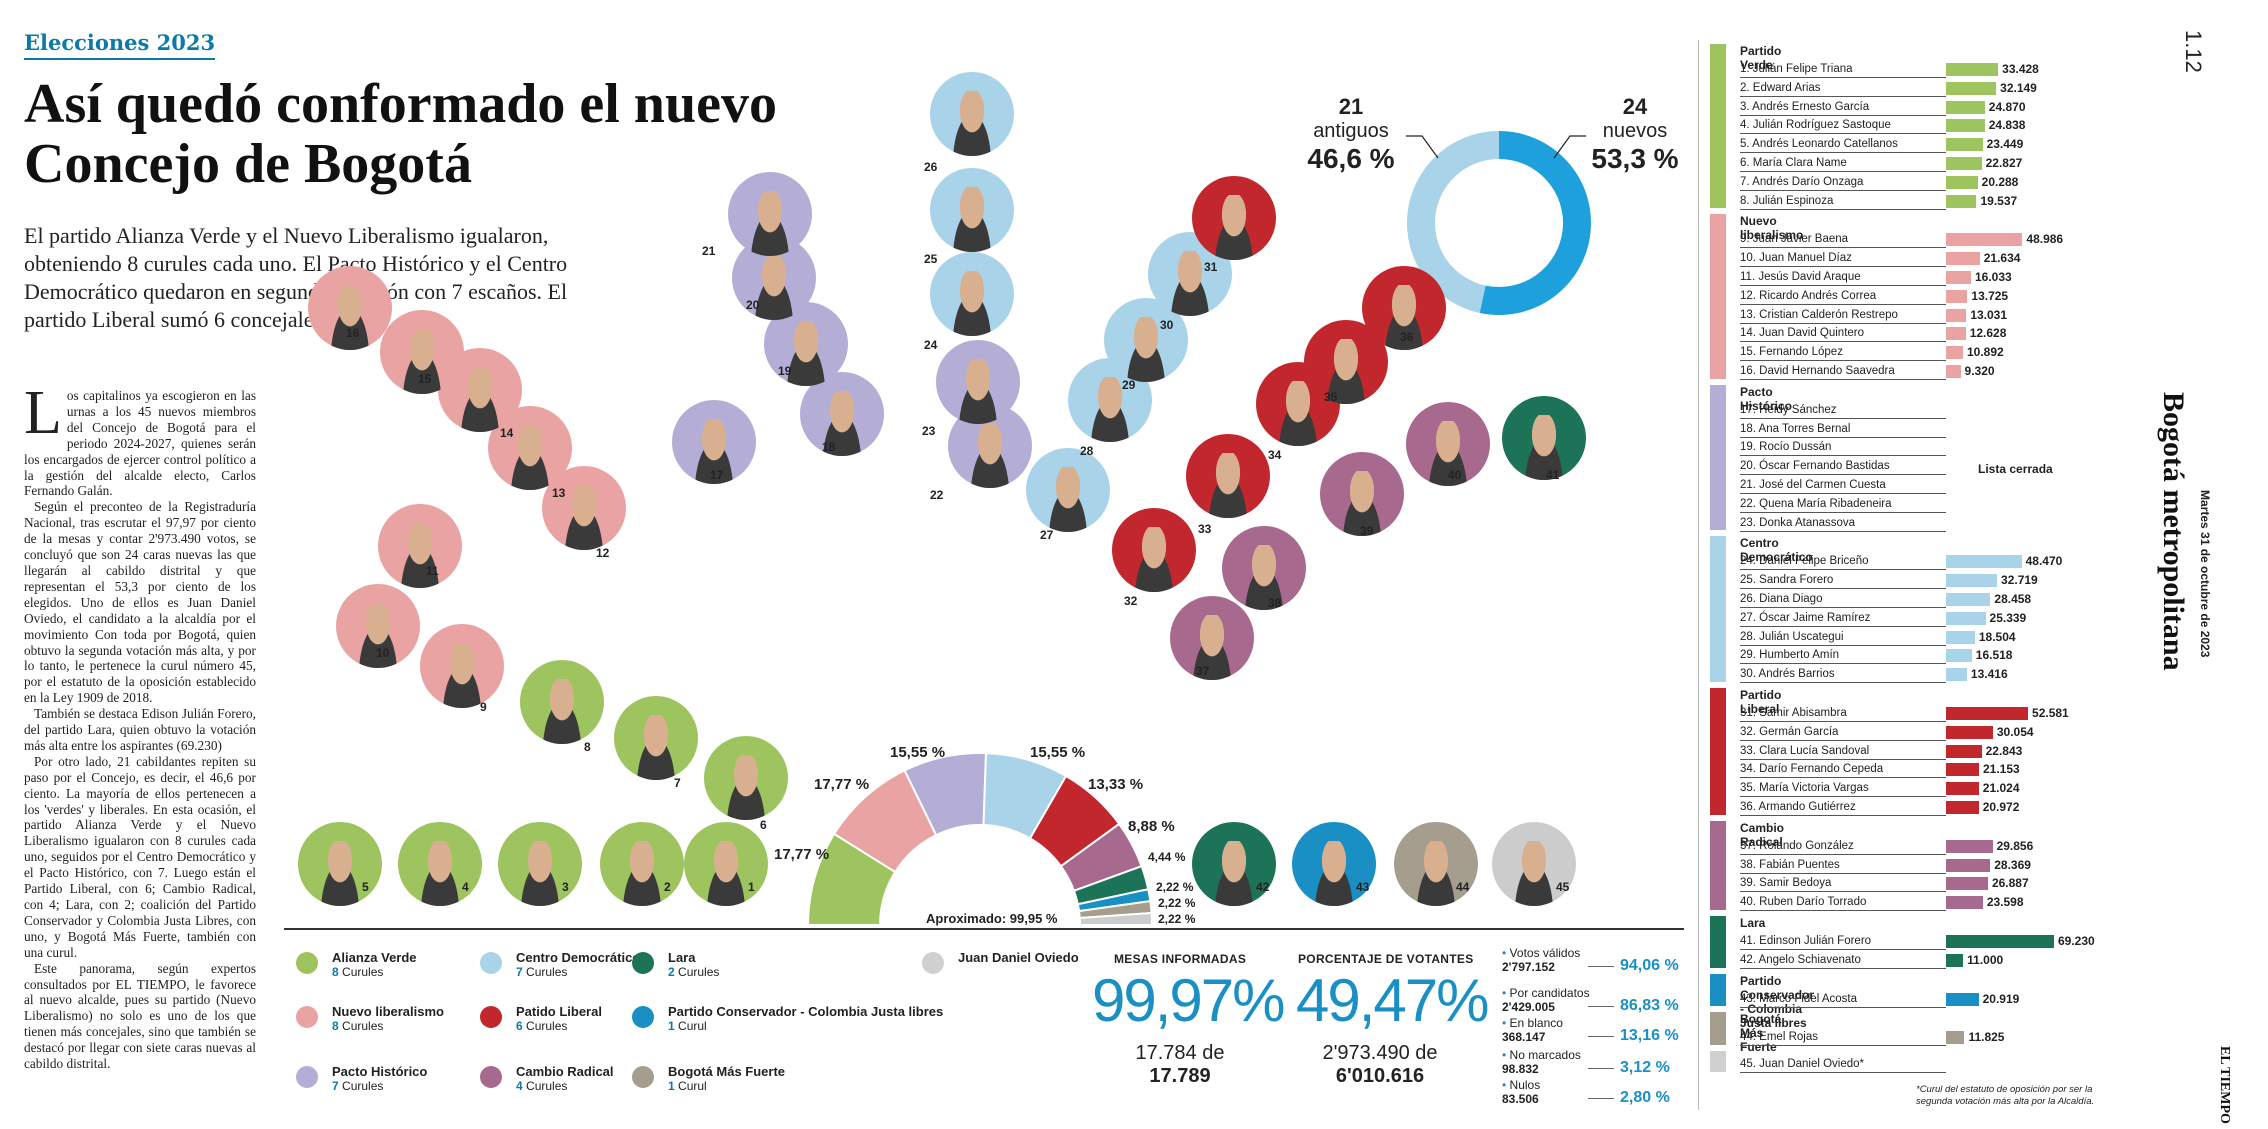 The height and width of the screenshot is (1129, 2268). Describe the element at coordinates (1843, 846) in the screenshot. I see `candidate-row: 37. Rolando González` at that location.